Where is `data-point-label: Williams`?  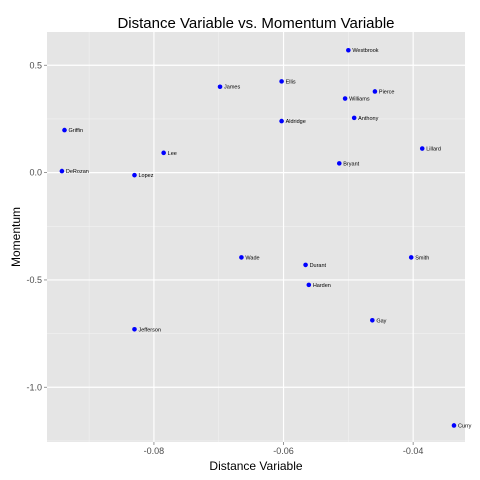 data-point-label: Williams is located at coordinates (359, 100).